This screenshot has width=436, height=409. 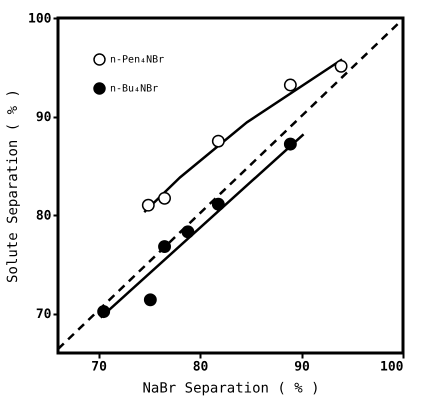 I want to click on legend-label: n-Bu₄NBr, so click(x=134, y=89).